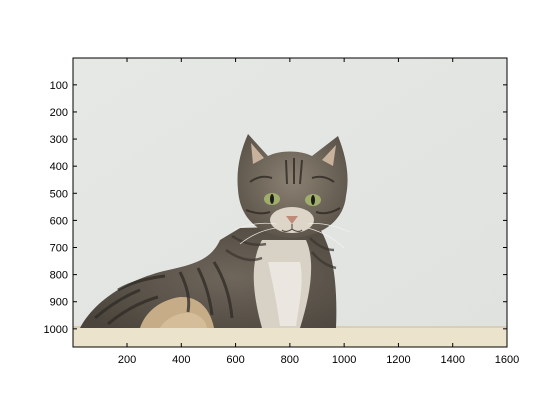 The width and height of the screenshot is (560, 420). I want to click on y-tick-label: 600, so click(59, 221).